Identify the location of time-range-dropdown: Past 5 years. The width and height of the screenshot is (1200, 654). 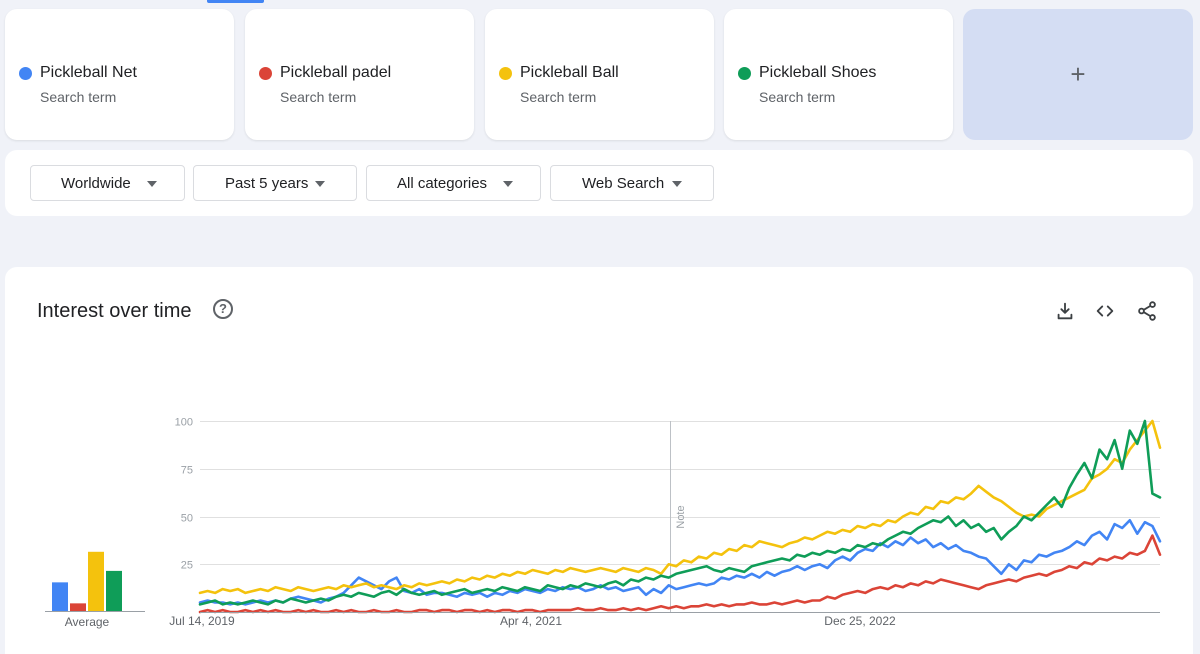
(275, 183).